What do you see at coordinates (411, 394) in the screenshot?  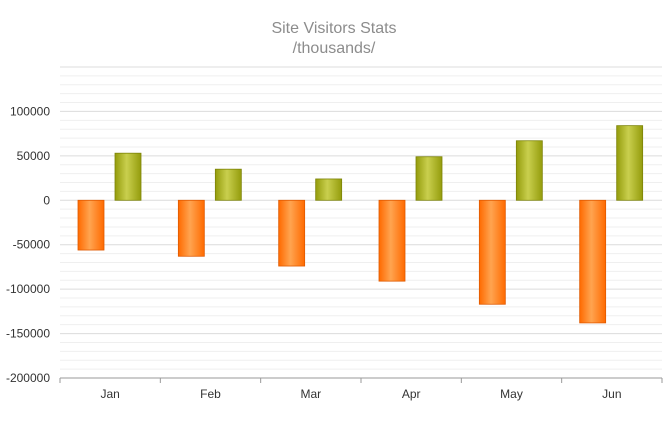 I see `x-tick-label: Apr` at bounding box center [411, 394].